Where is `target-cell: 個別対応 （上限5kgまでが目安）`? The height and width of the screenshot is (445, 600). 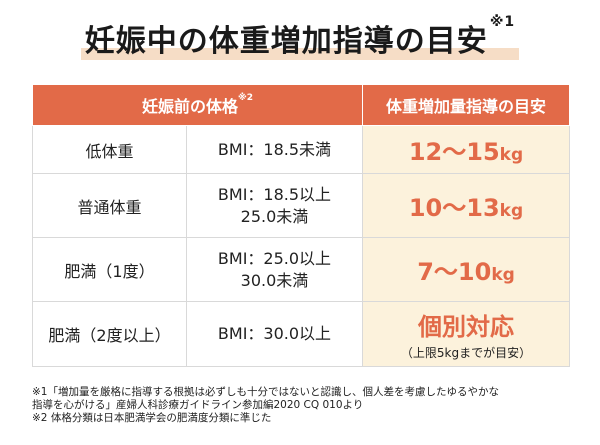 target-cell: 個別対応 （上限5kgまでが目安） is located at coordinates (466, 334).